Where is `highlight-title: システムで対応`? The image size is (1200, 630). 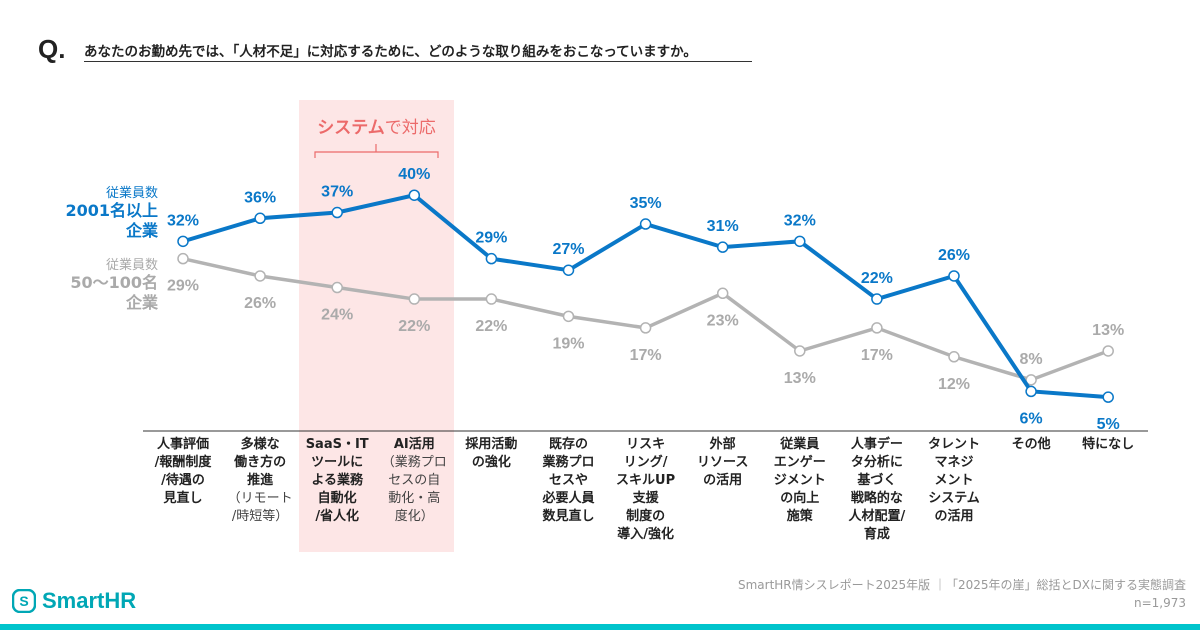
highlight-title: システムで対応 is located at coordinates (376, 125).